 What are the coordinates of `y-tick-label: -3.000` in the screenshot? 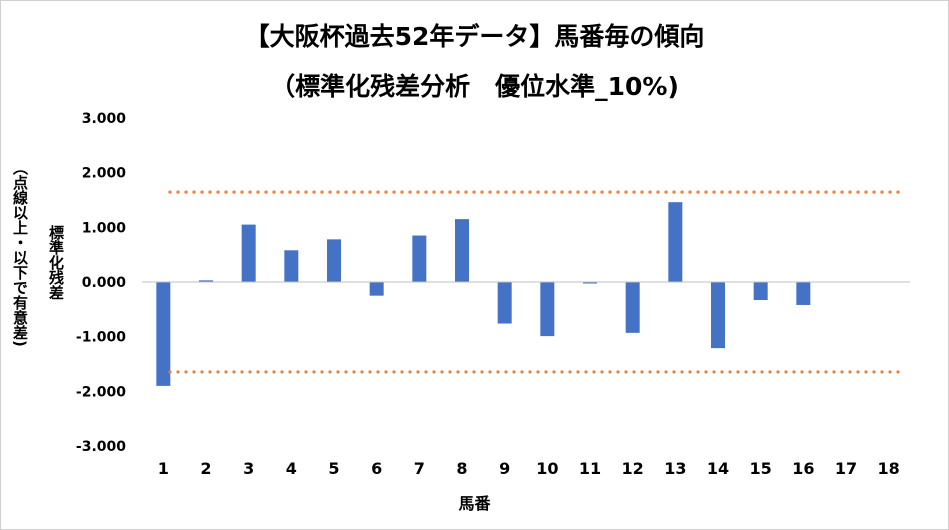 It's located at (101, 447).